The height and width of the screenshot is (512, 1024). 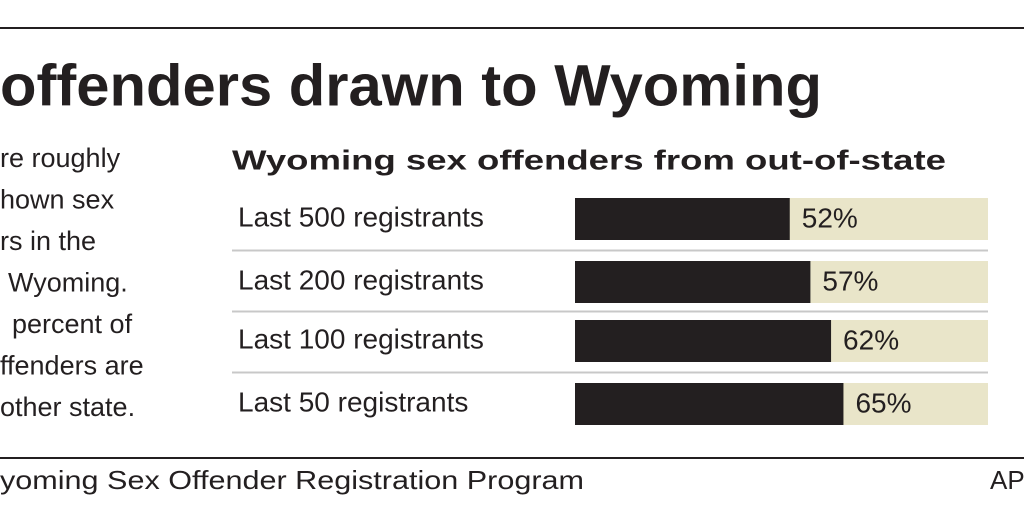 What do you see at coordinates (60, 158) in the screenshot?
I see `body-text: re roughly` at bounding box center [60, 158].